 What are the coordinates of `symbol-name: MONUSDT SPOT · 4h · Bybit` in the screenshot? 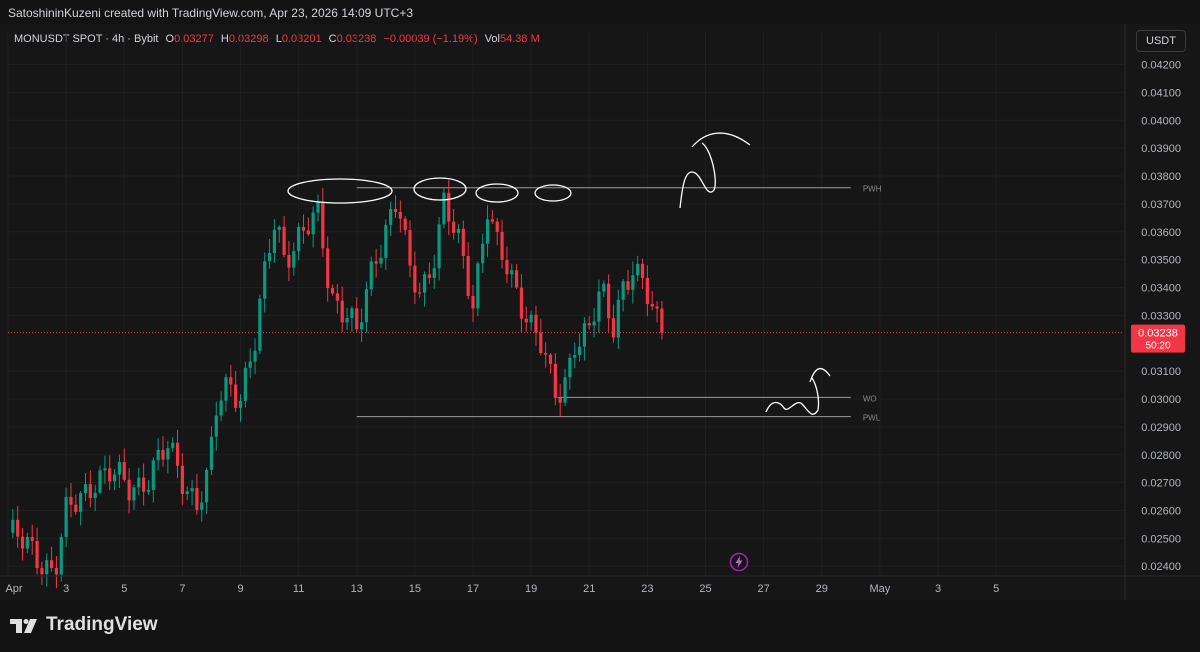 It's located at (86, 39).